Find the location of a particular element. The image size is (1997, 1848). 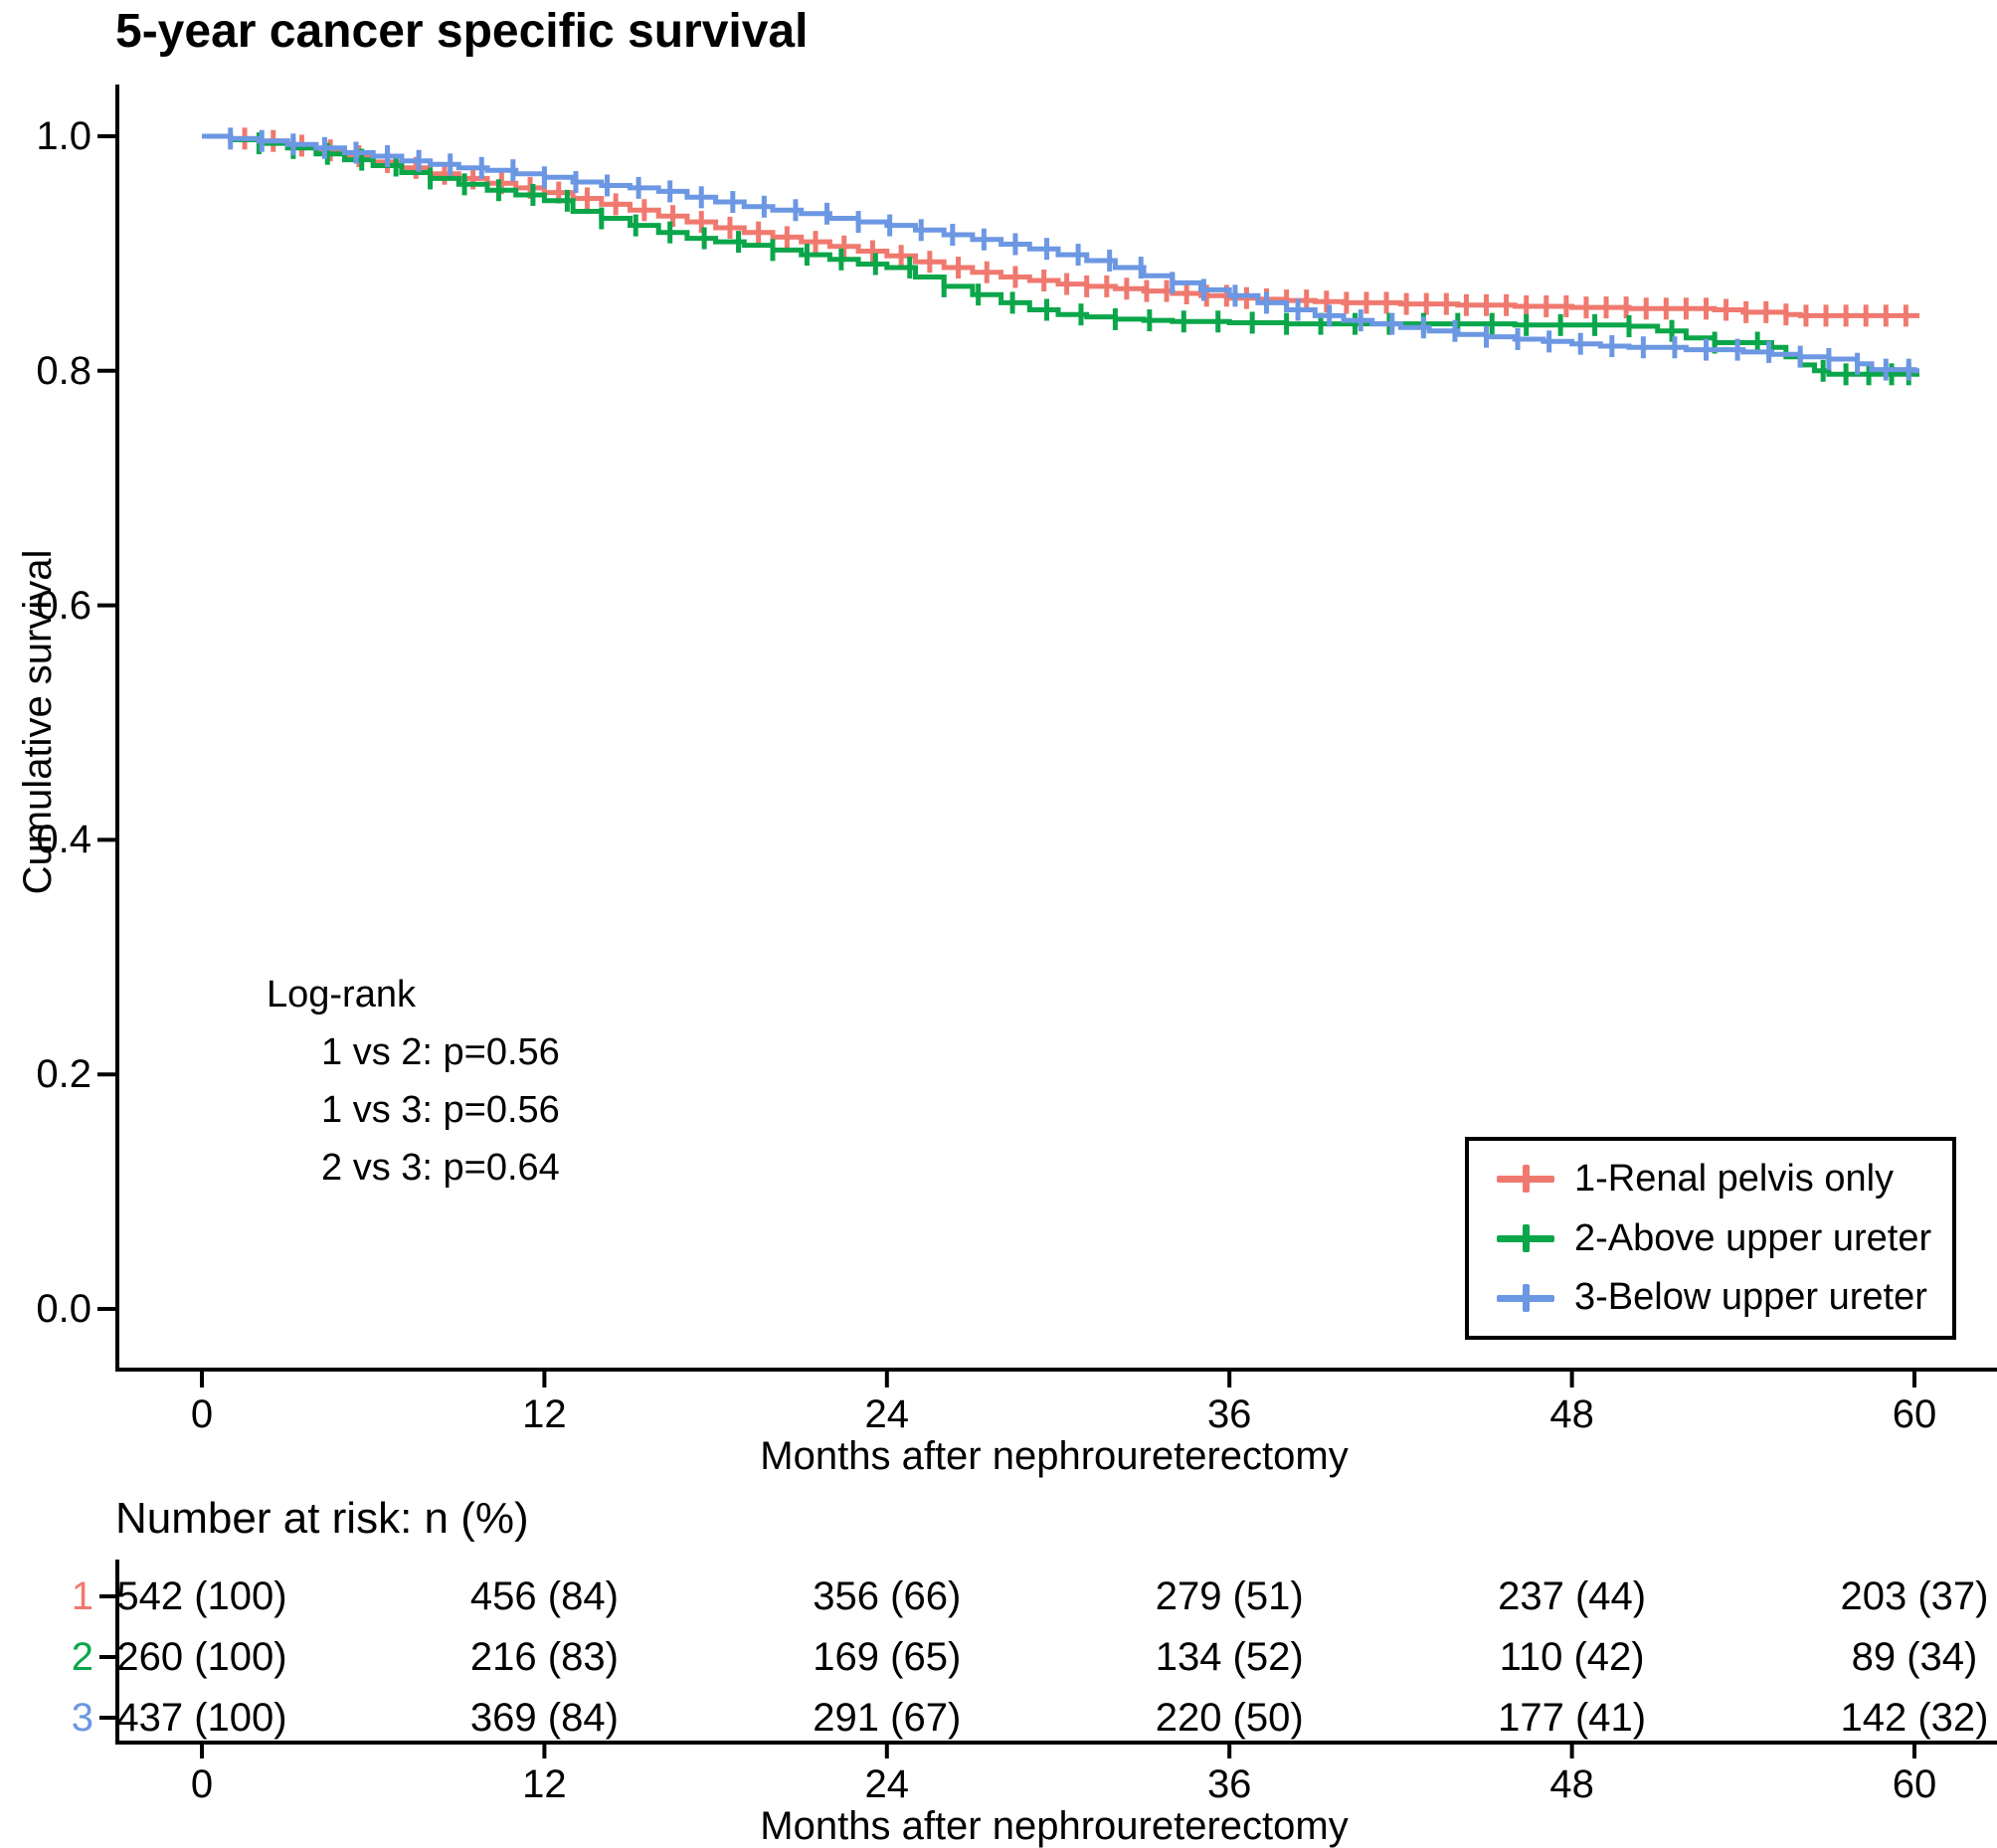

logrank-comparison-1v3: 1 vs 3: p=0.56 is located at coordinates (440, 1110).